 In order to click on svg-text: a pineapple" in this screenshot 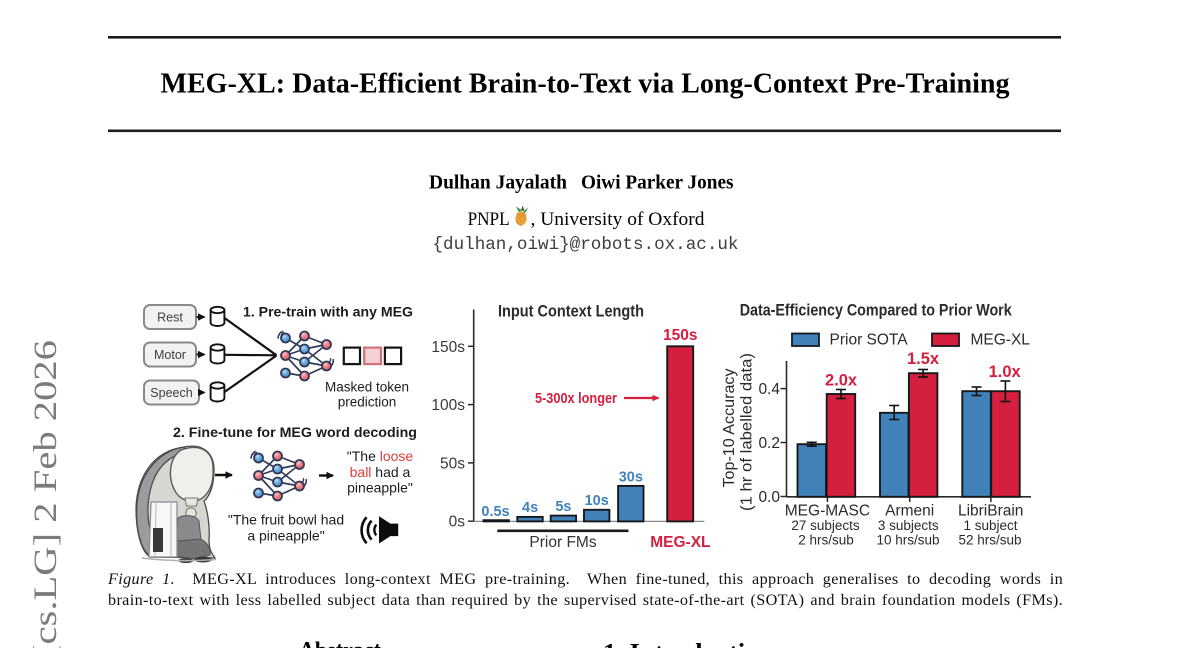, I will do `click(285, 536)`.